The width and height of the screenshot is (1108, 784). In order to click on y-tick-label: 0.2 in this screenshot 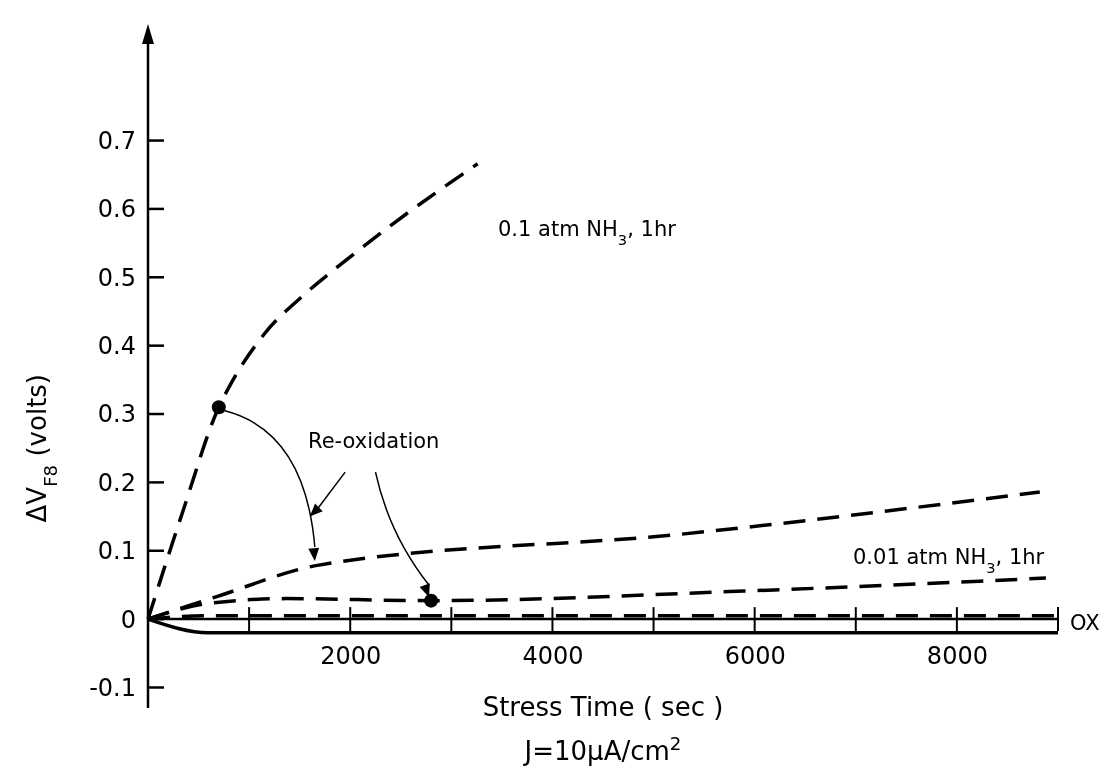, I will do `click(116, 482)`.